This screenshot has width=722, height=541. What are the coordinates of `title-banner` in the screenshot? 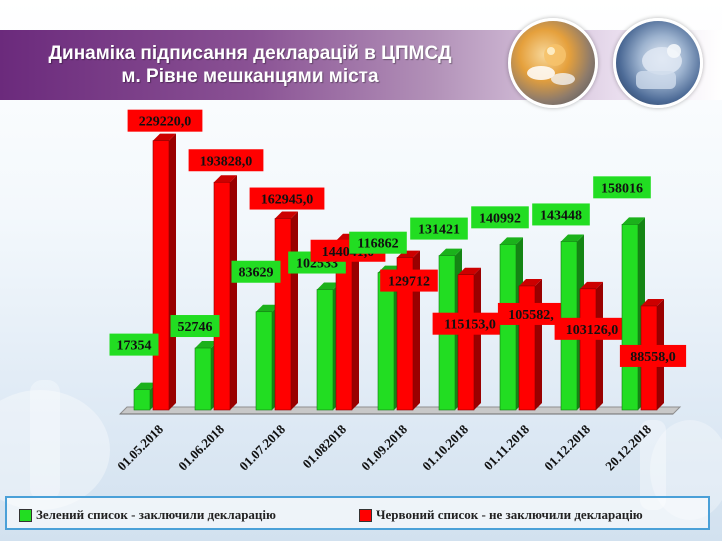 It's located at (361, 65).